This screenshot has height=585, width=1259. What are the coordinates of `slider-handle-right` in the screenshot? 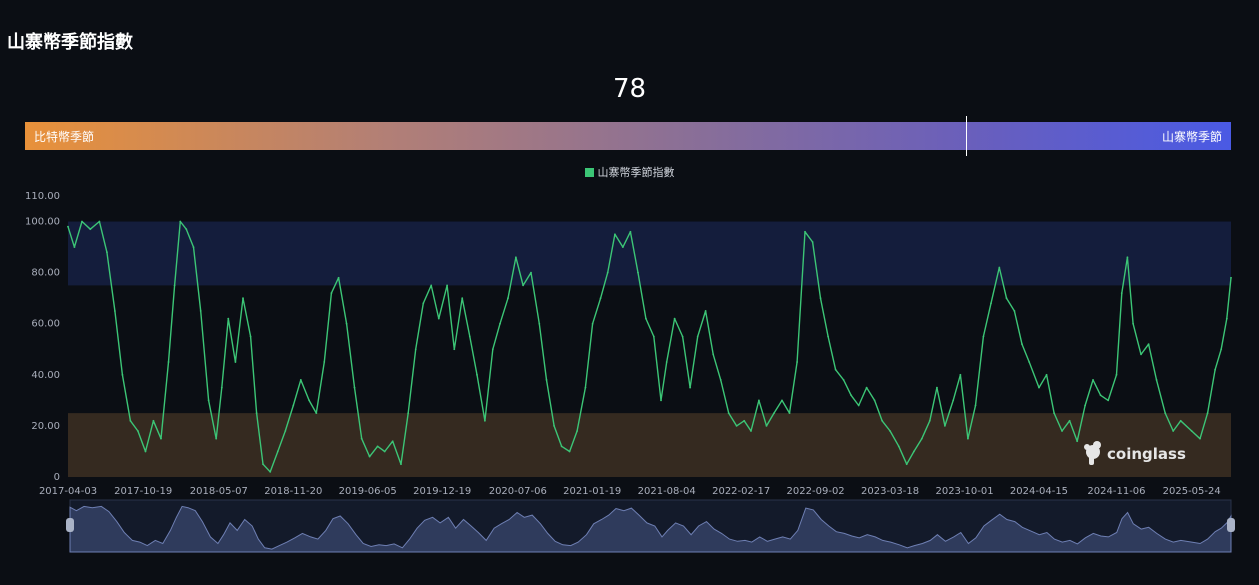 It's located at (1231, 525).